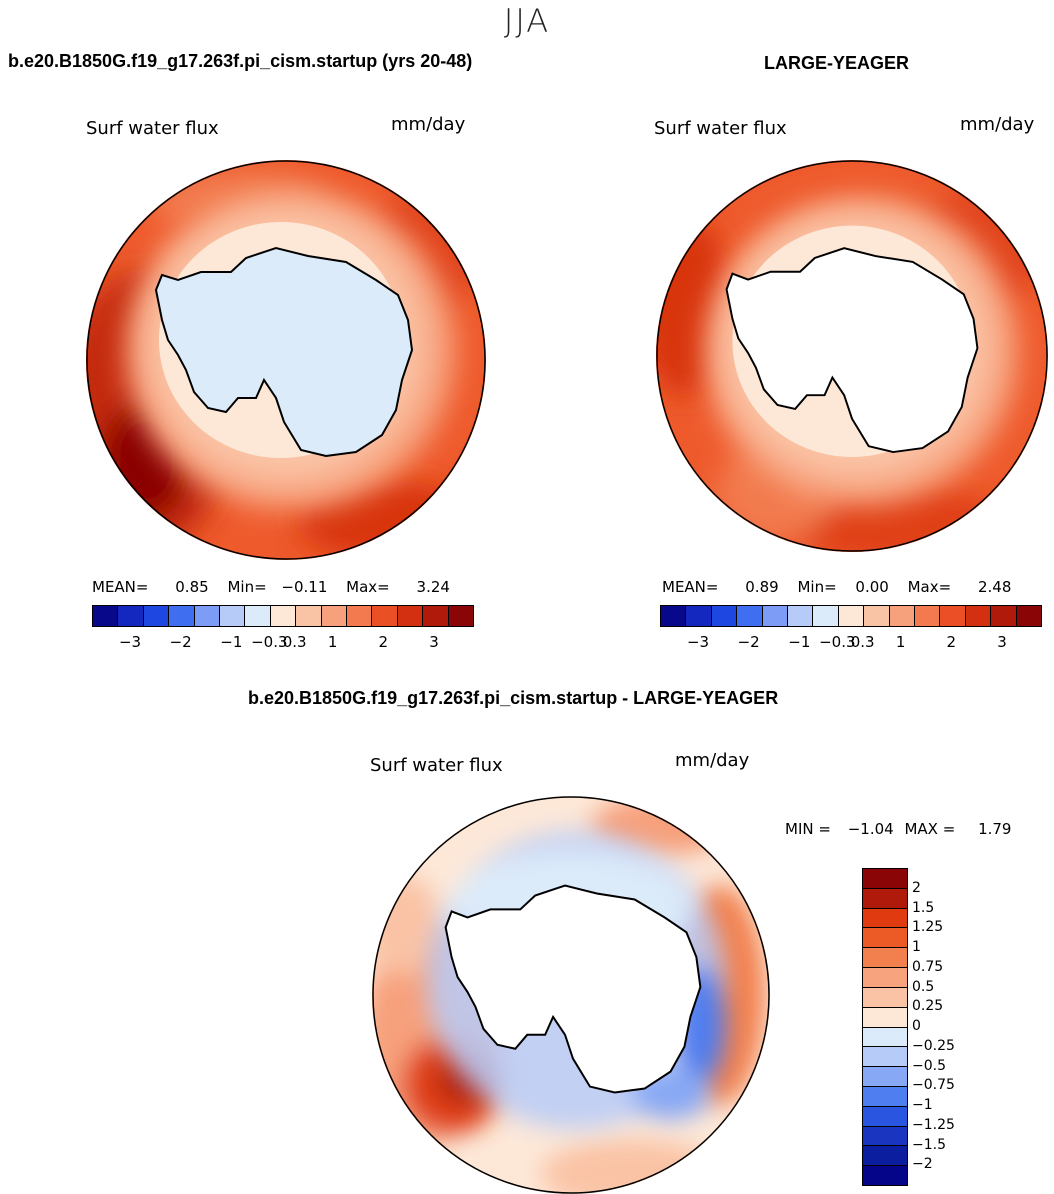  Describe the element at coordinates (923, 986) in the screenshot. I see `colorbar-tick-label: 0.5` at that location.